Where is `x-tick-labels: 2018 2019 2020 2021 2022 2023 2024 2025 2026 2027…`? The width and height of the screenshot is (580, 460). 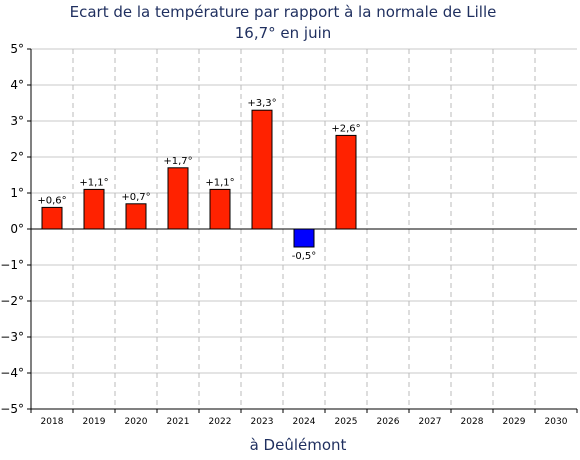 x-tick-labels: 2018 2019 2020 2021 2022 2023 2024 2025 2026 2027… is located at coordinates (304, 422).